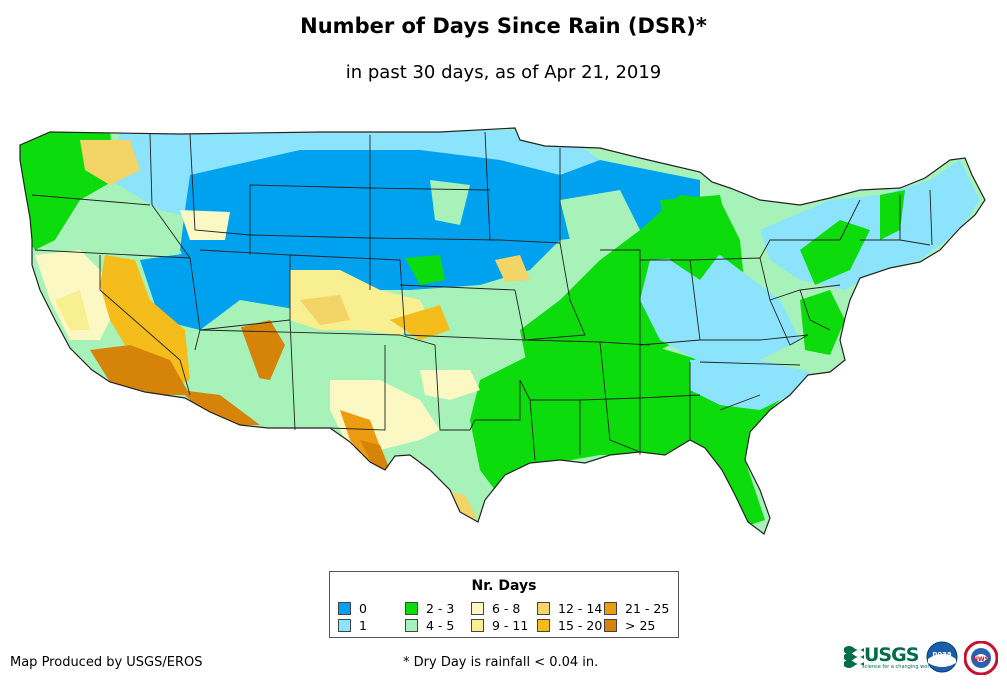 This screenshot has height=691, width=1007. I want to click on map-subtitle: in past 30 days, as of Apr 21, 2019, so click(503, 72).